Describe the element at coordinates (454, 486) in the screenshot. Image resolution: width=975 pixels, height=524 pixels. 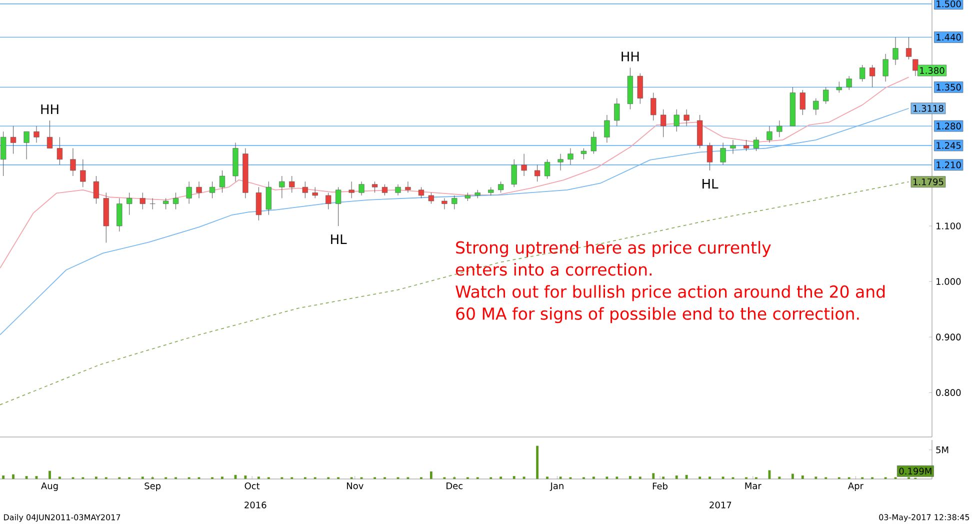
I see `x-tick-label: Dec` at that location.